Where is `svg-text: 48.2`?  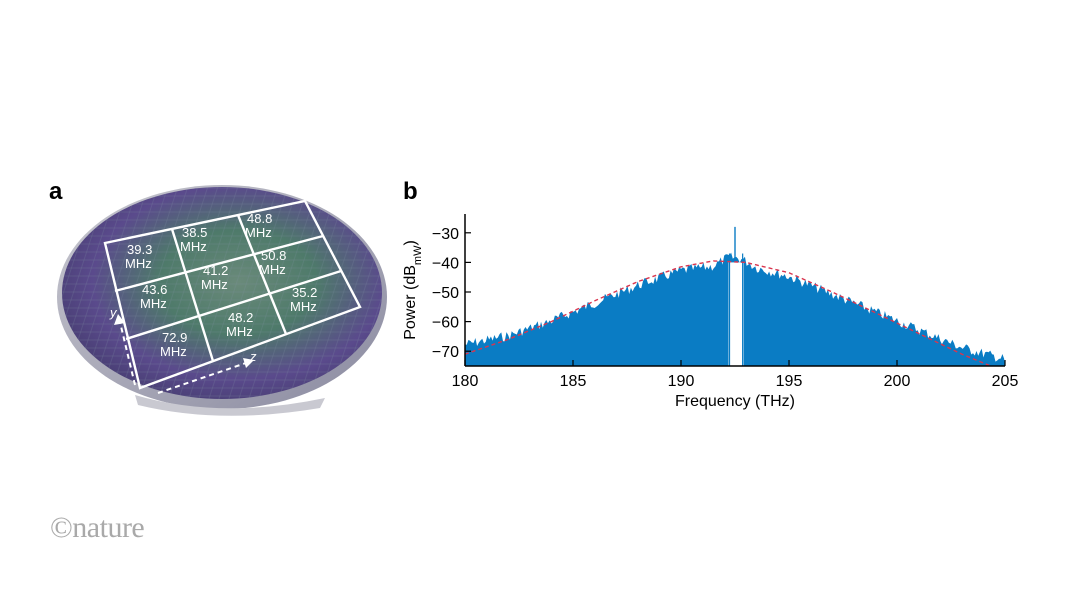 svg-text: 48.2 is located at coordinates (240, 317).